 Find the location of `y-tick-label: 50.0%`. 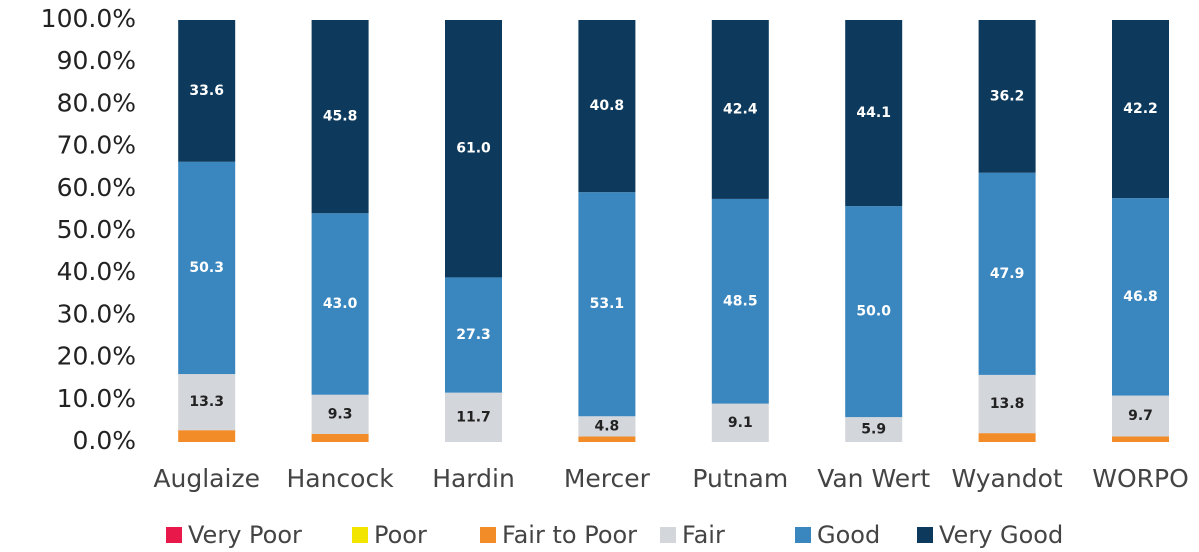

y-tick-label: 50.0% is located at coordinates (96, 229).